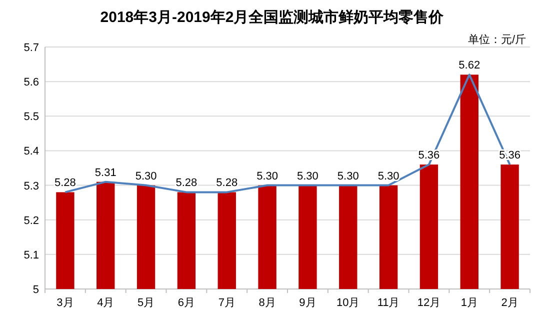 This screenshot has width=544, height=326. What do you see at coordinates (227, 303) in the screenshot?
I see `x-tick-label: 7月` at bounding box center [227, 303].